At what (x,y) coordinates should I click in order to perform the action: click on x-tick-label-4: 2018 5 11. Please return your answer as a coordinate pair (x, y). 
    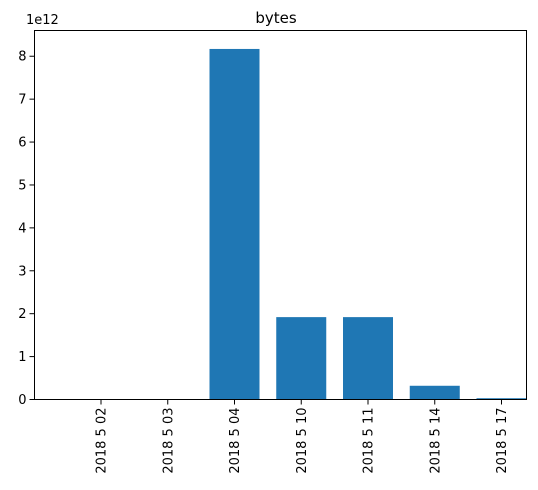
    Looking at the image, I should click on (369, 441).